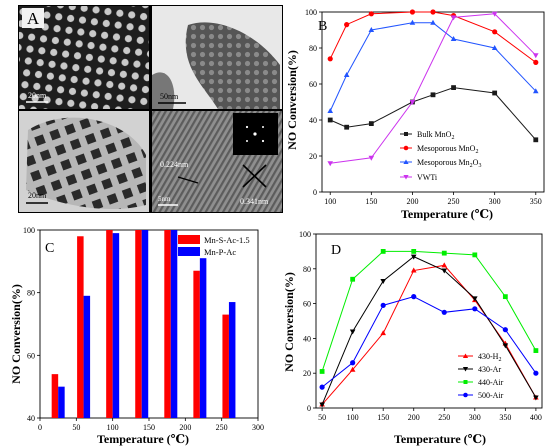  I want to click on chart-d-ytick-label: 0, so click(309, 408).